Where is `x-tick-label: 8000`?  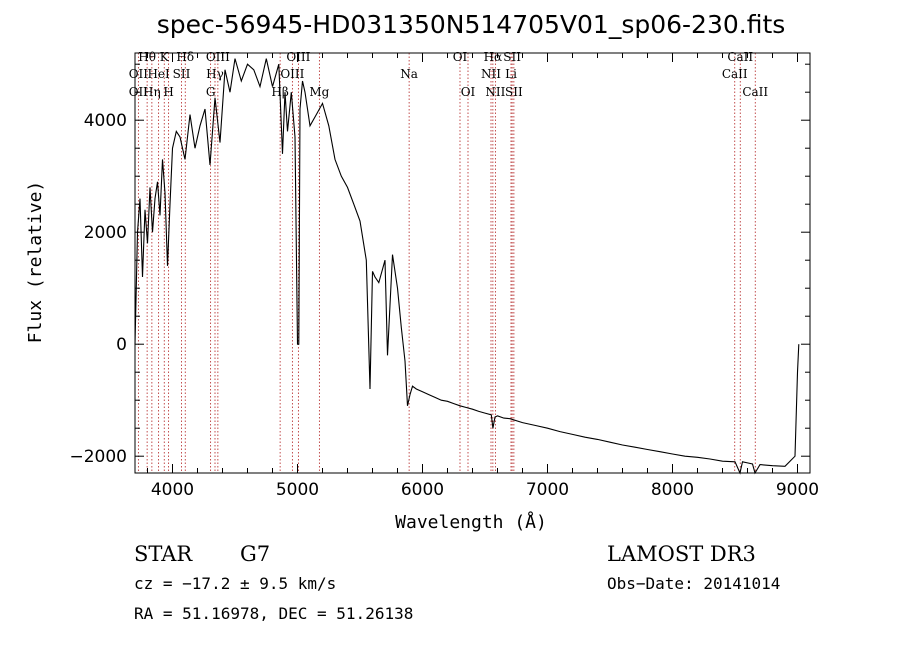 x-tick-label: 8000 is located at coordinates (672, 490).